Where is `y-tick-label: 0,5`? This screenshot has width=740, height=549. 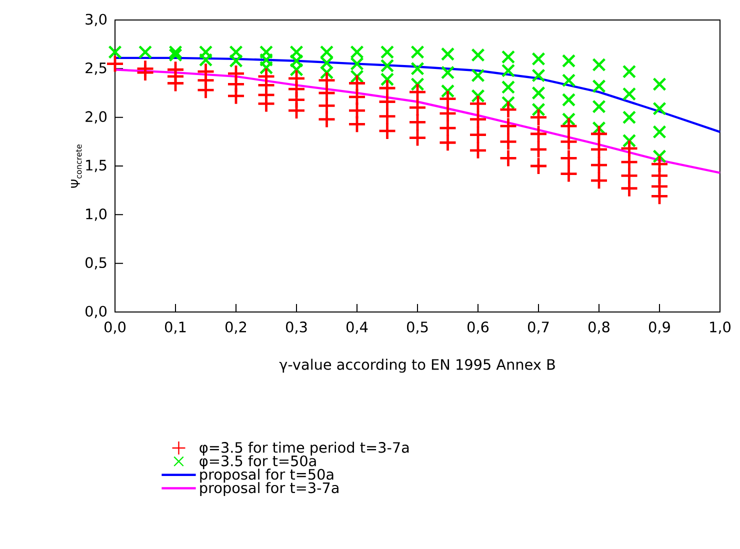
y-tick-label: 0,5 is located at coordinates (96, 263).